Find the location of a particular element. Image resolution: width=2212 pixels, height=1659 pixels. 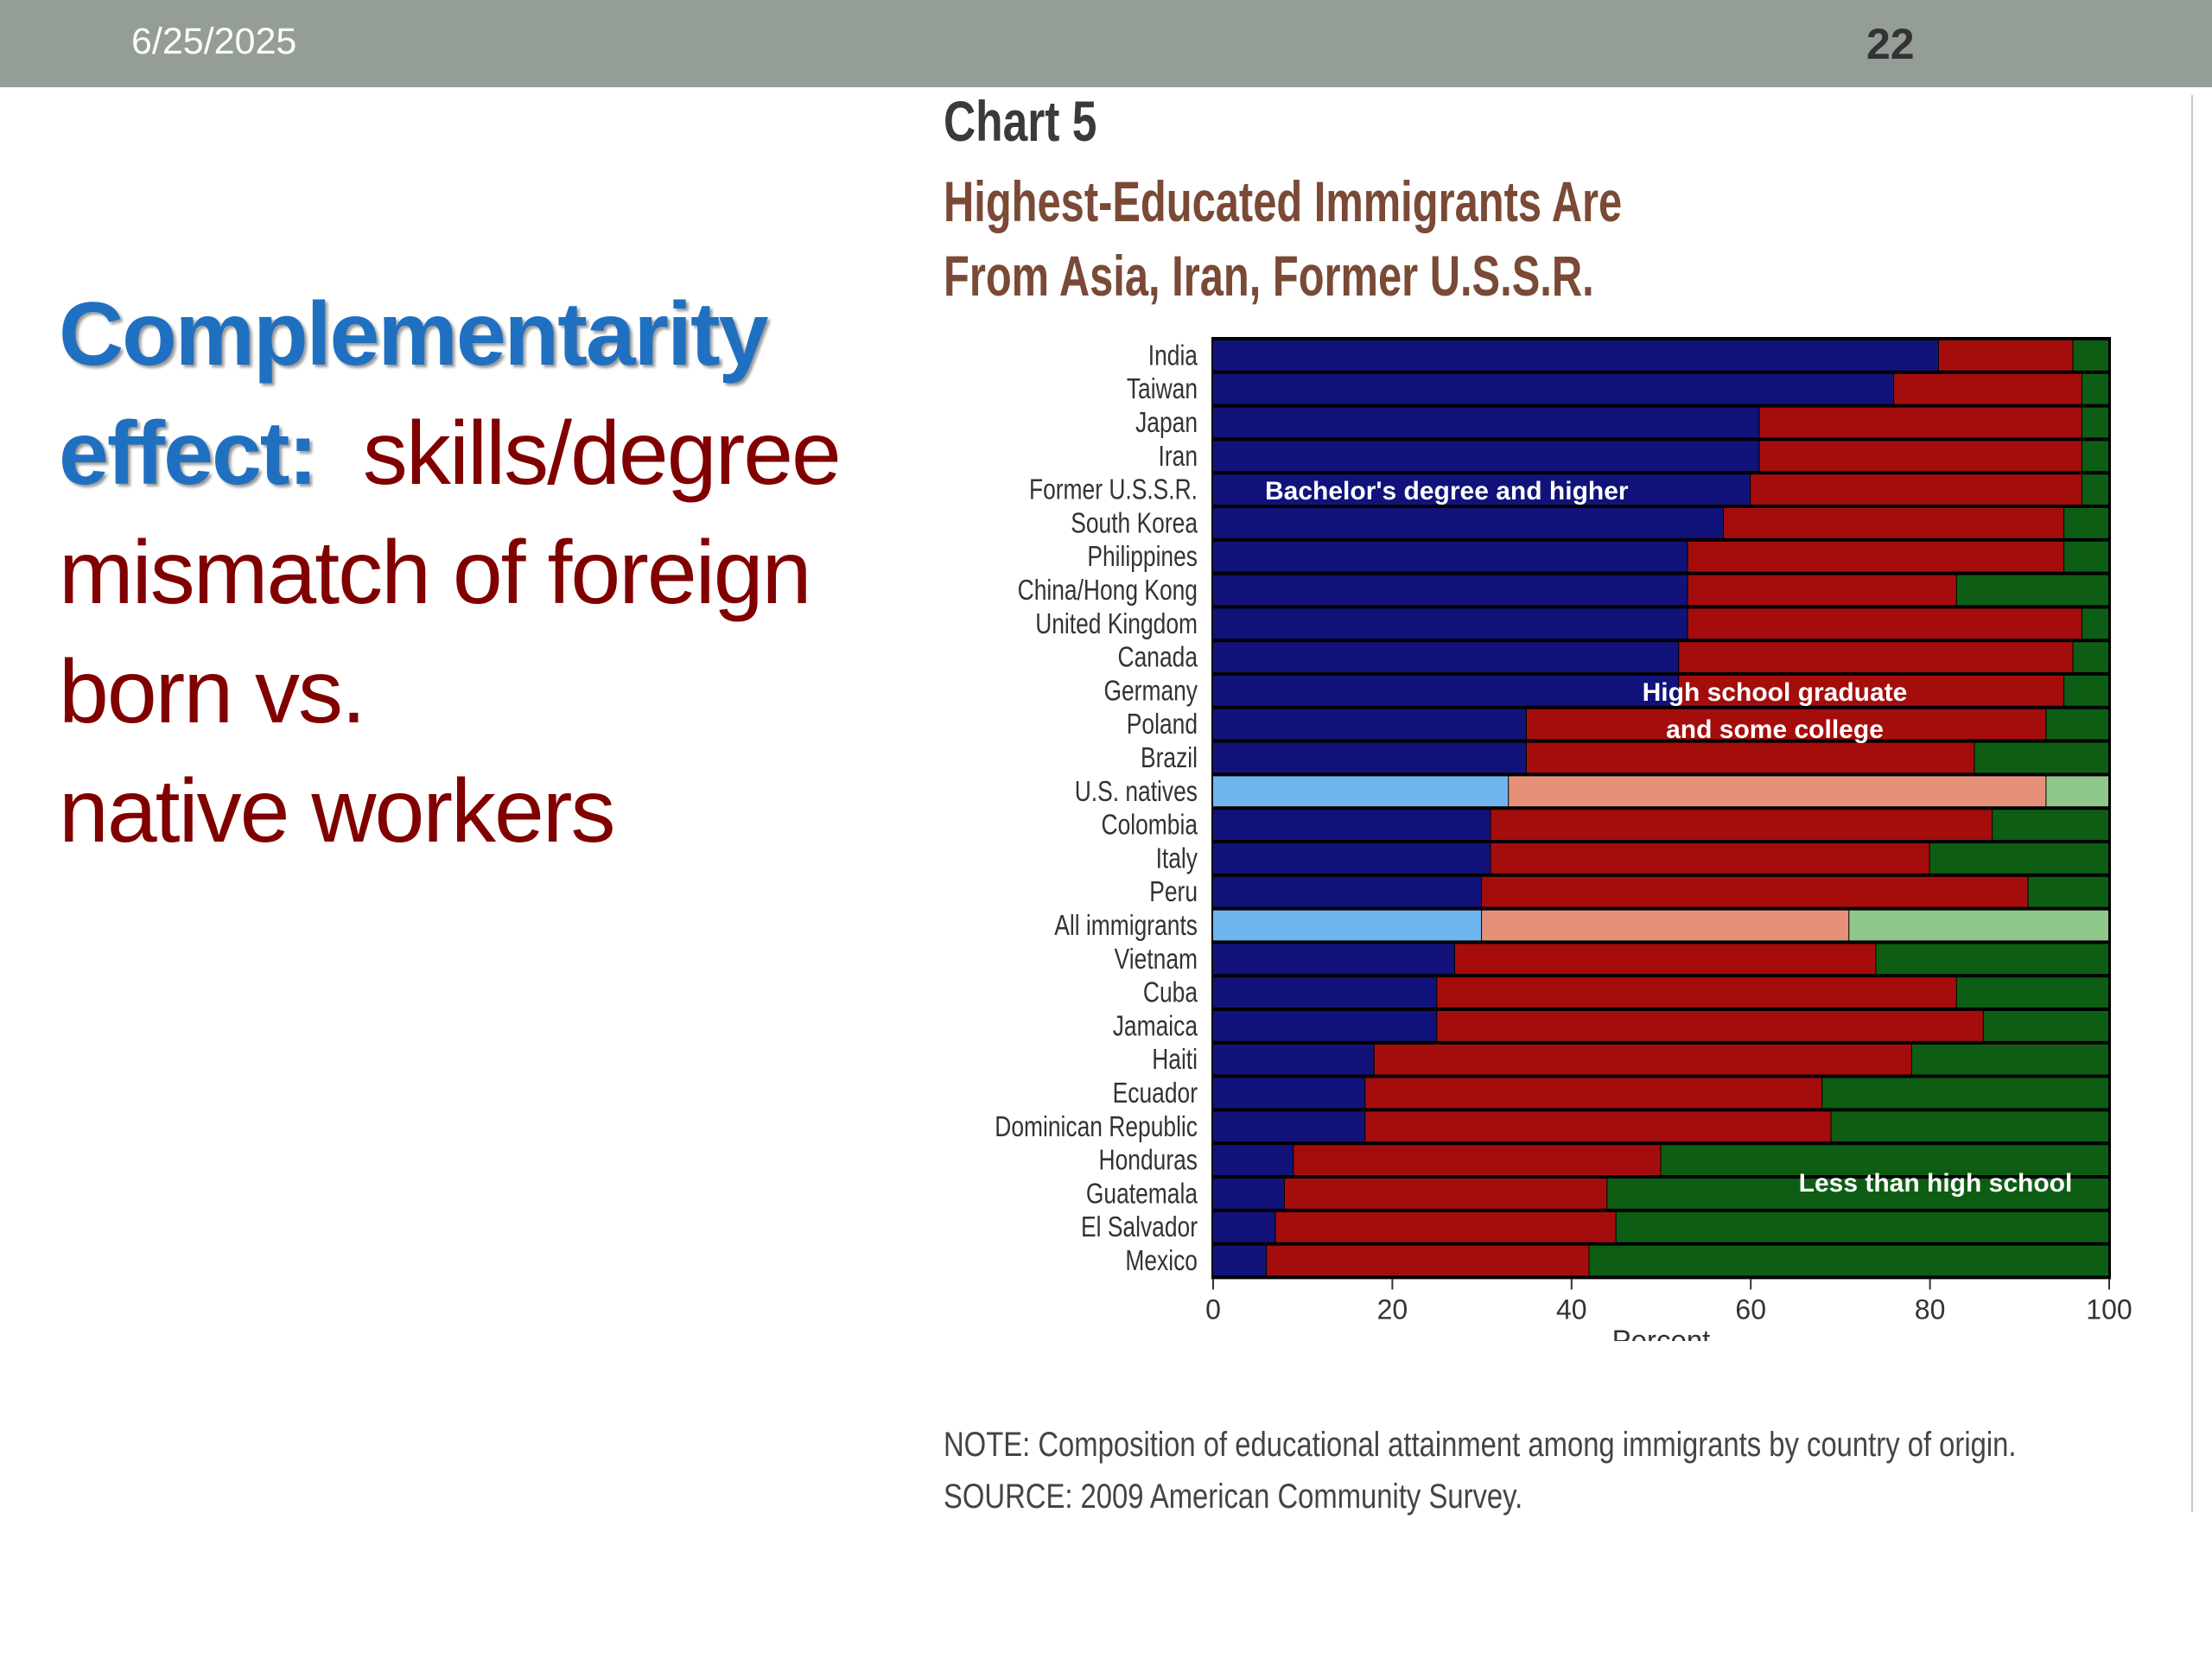

bar-honduras-high-school-graduate-and-some-college is located at coordinates (1477, 1160).